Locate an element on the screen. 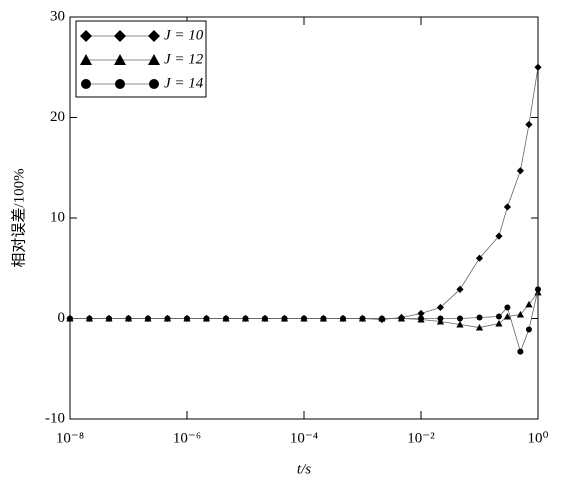 Image resolution: width=563 pixels, height=497 pixels. y-tick-label: 10 is located at coordinates (57, 217).